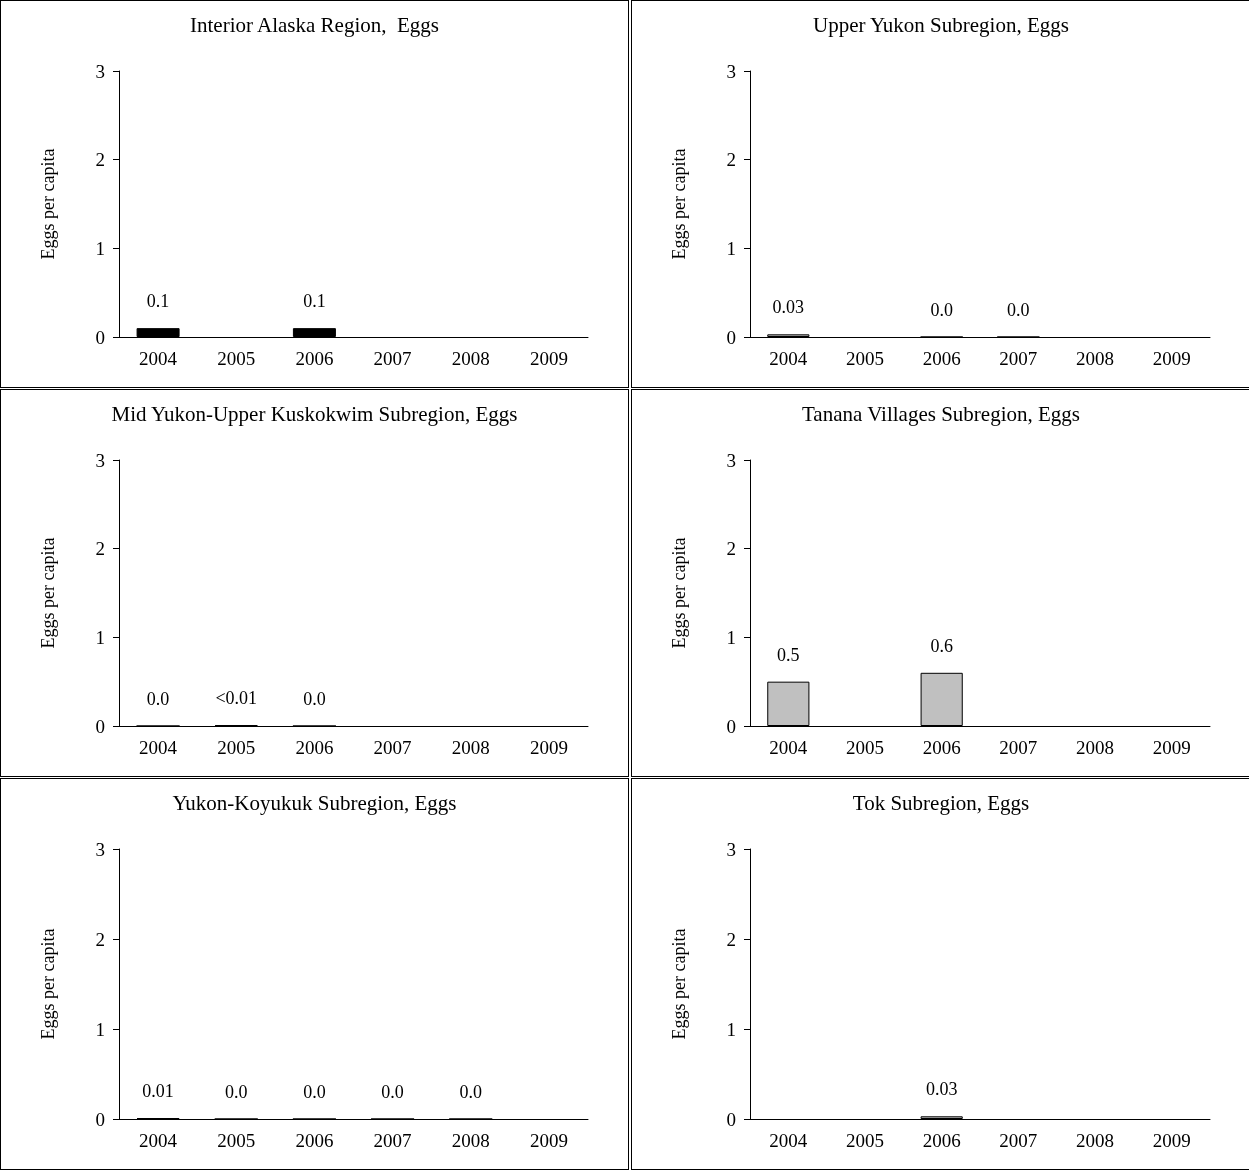  Describe the element at coordinates (788, 654) in the screenshot. I see `data-label: 0.5` at that location.